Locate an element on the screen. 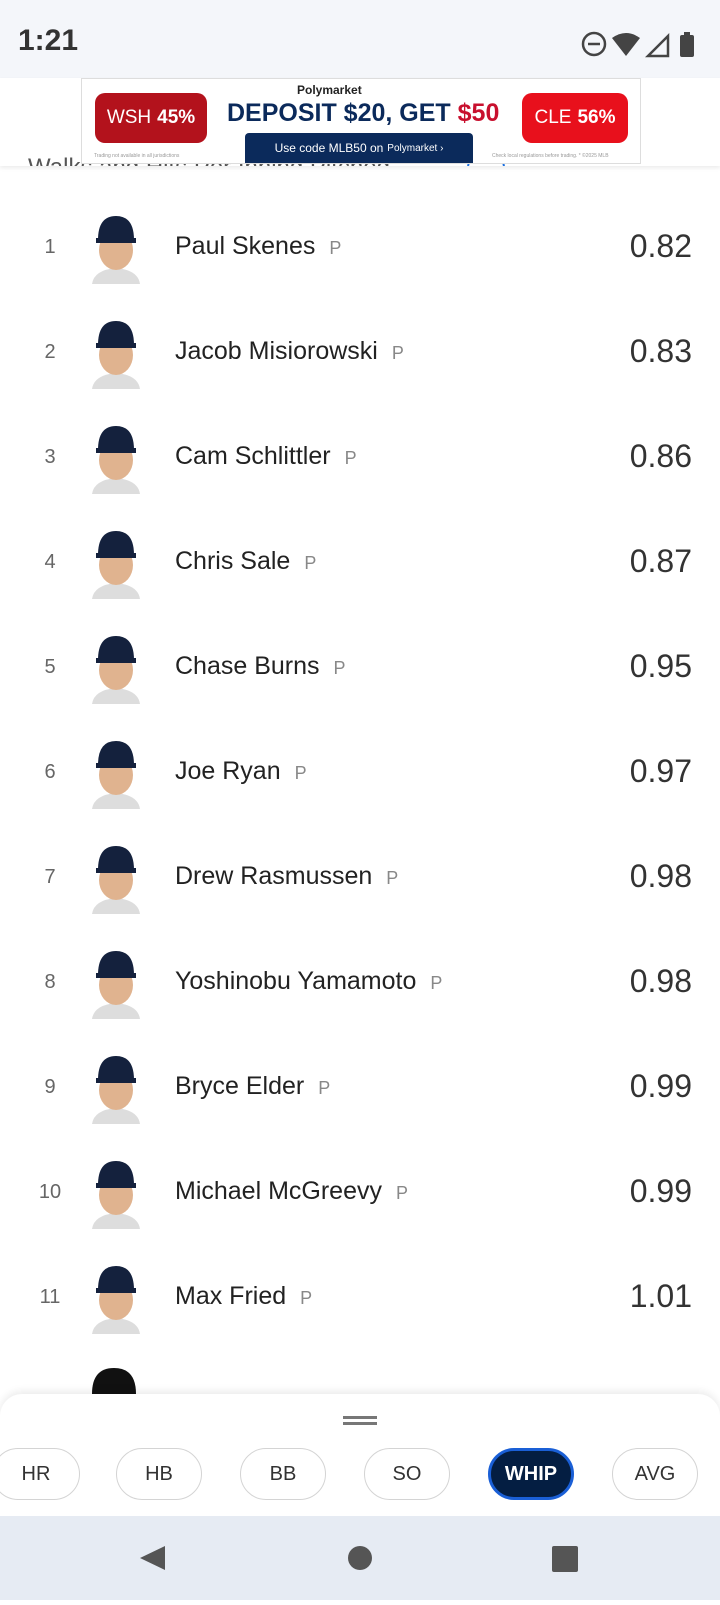 This screenshot has width=720, height=1605. clock: 1:21 is located at coordinates (48, 40).